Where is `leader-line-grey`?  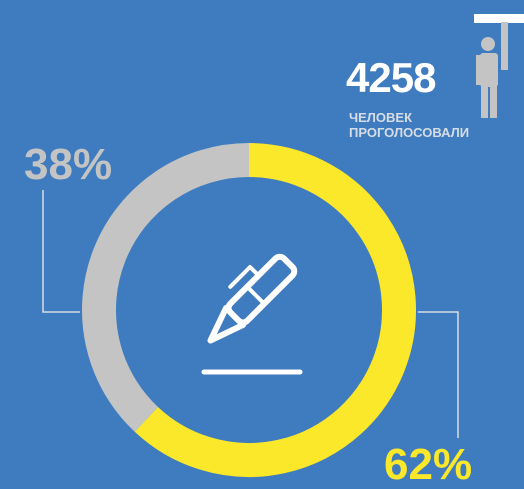 leader-line-grey is located at coordinates (61, 251).